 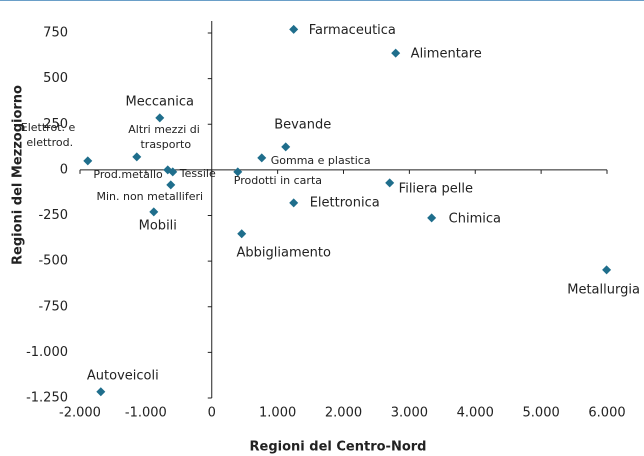 I want to click on y-tick-label: -250, so click(x=53, y=215).